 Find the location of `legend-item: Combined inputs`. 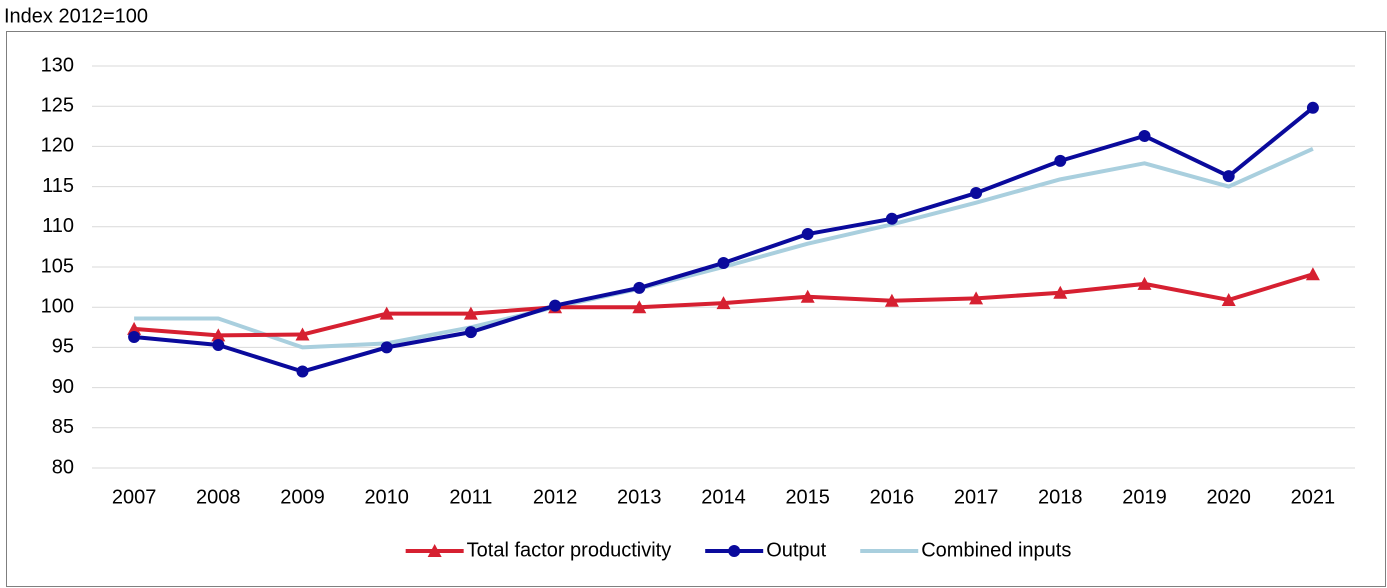

legend-item: Combined inputs is located at coordinates (965, 550).